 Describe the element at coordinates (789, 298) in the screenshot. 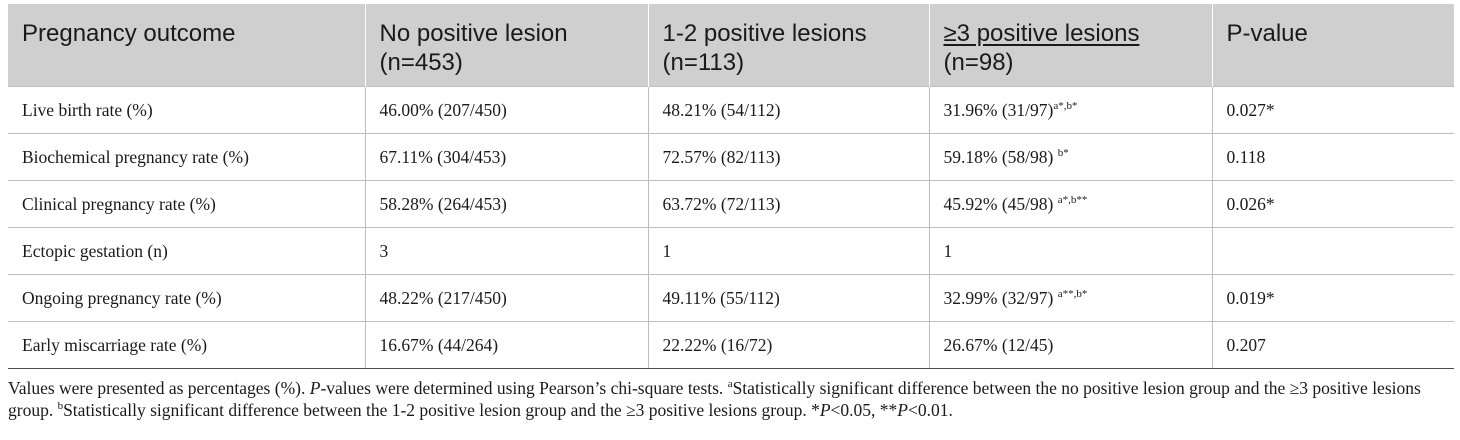

I see `cell-1-2-positive: 49.11% (55/112)` at that location.